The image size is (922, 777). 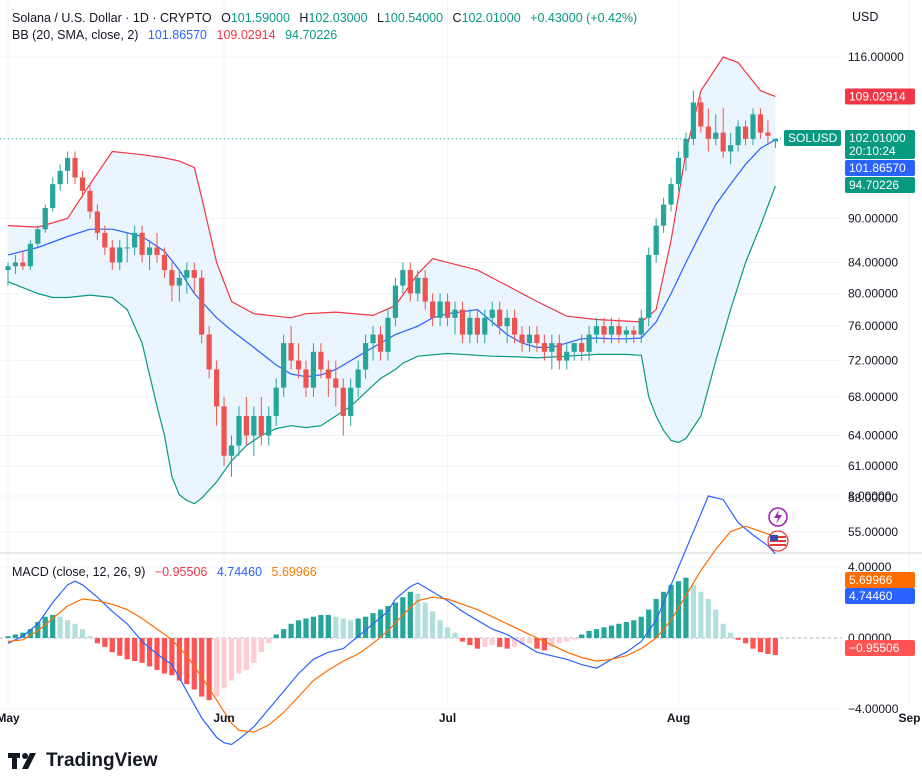 What do you see at coordinates (778, 517) in the screenshot?
I see `lightning-icon` at bounding box center [778, 517].